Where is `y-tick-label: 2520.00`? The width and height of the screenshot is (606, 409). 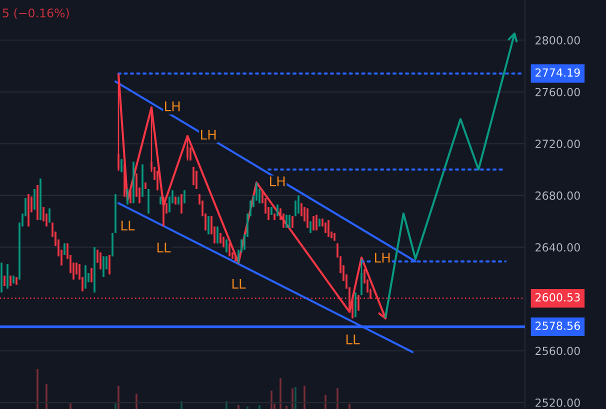
y-tick-label: 2520.00 is located at coordinates (558, 402).